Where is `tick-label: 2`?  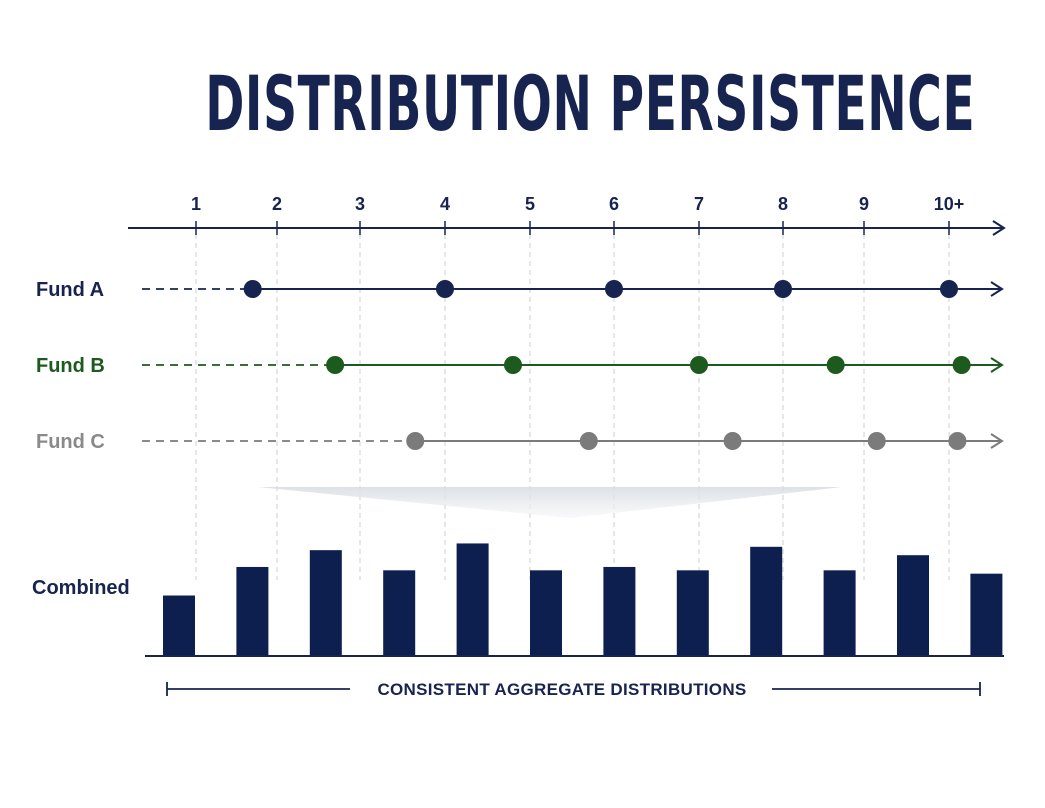 tick-label: 2 is located at coordinates (277, 204).